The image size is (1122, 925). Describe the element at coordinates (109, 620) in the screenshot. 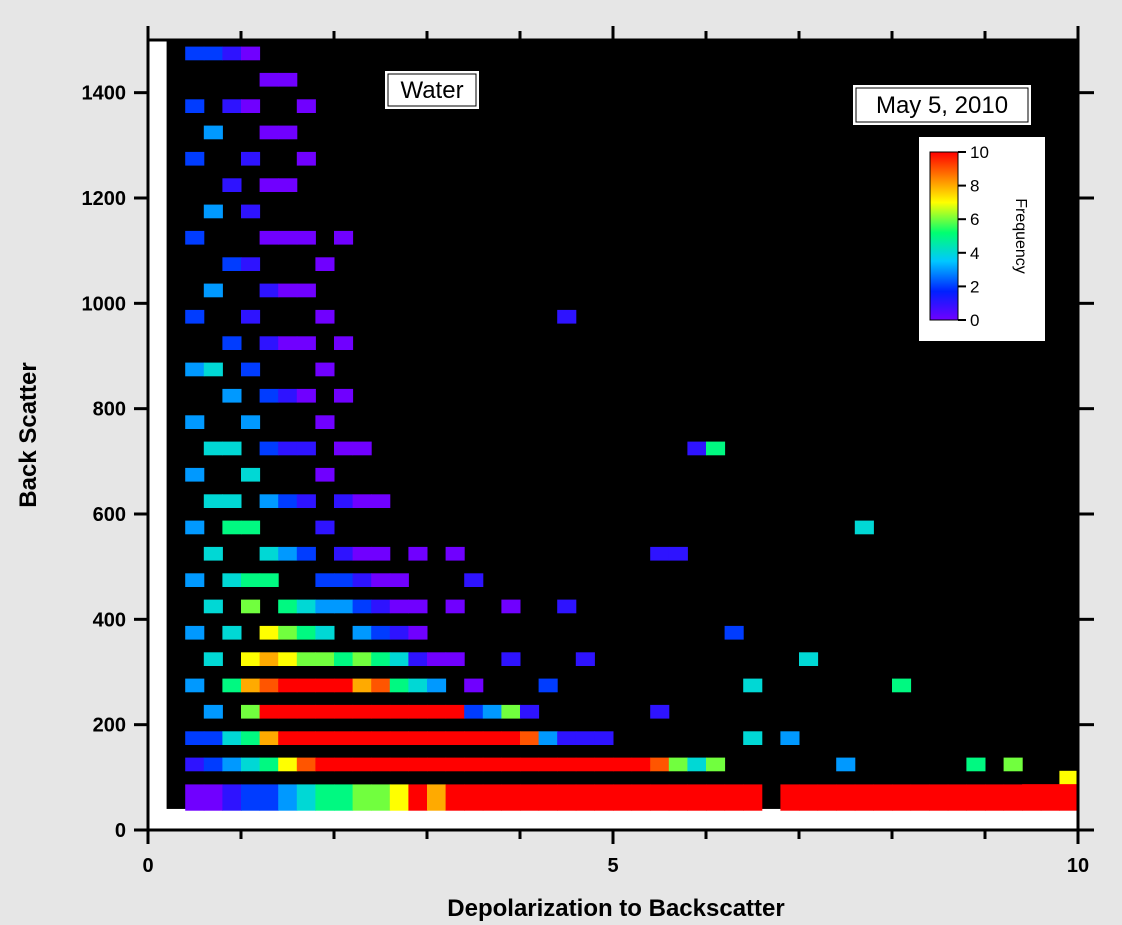

I see `y-tick-label: 400` at that location.